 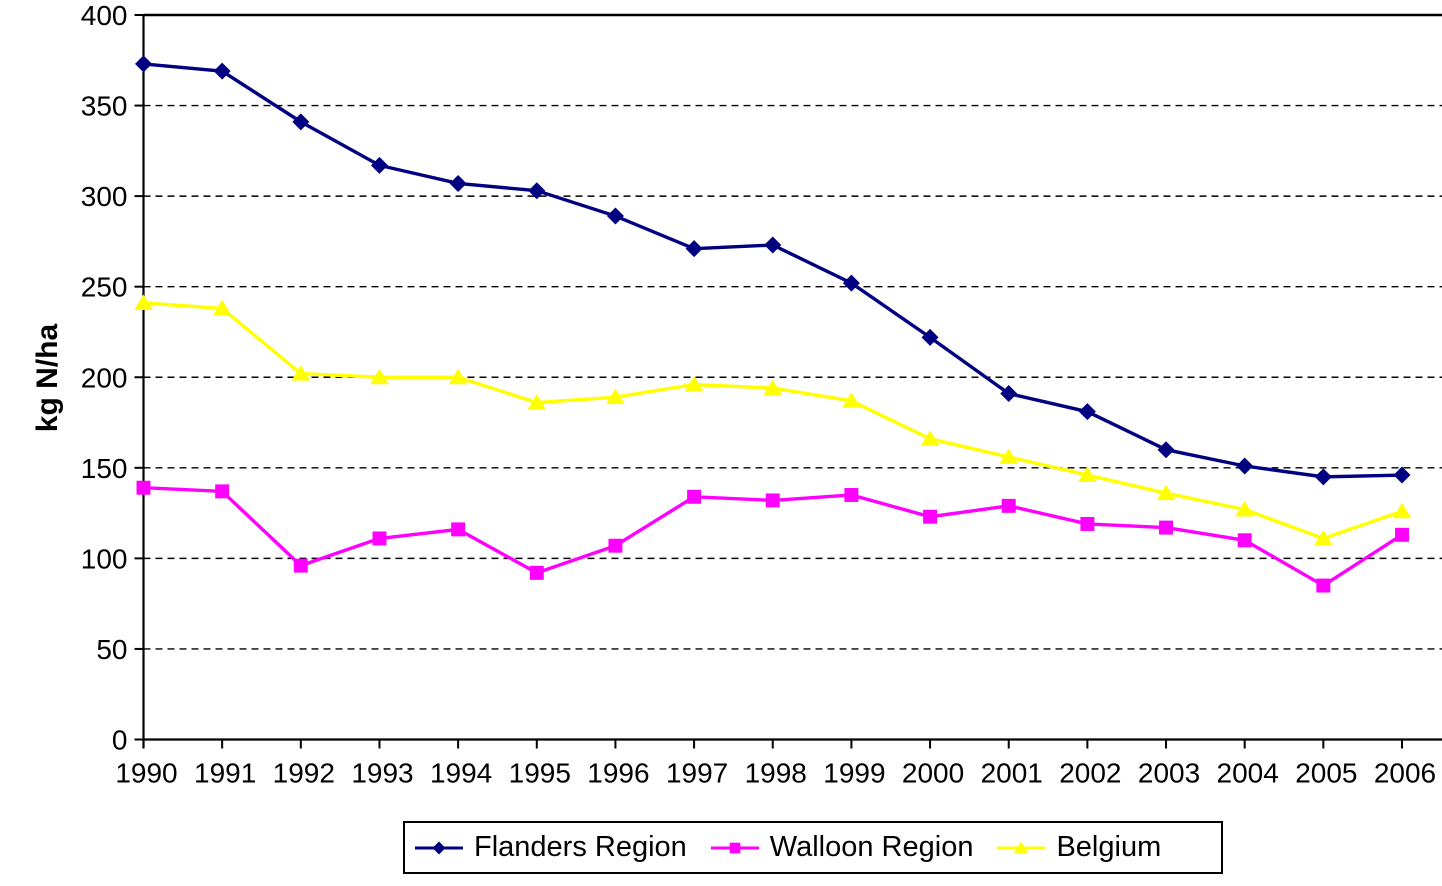 What do you see at coordinates (776, 773) in the screenshot?
I see `svg-text: 1998` at bounding box center [776, 773].